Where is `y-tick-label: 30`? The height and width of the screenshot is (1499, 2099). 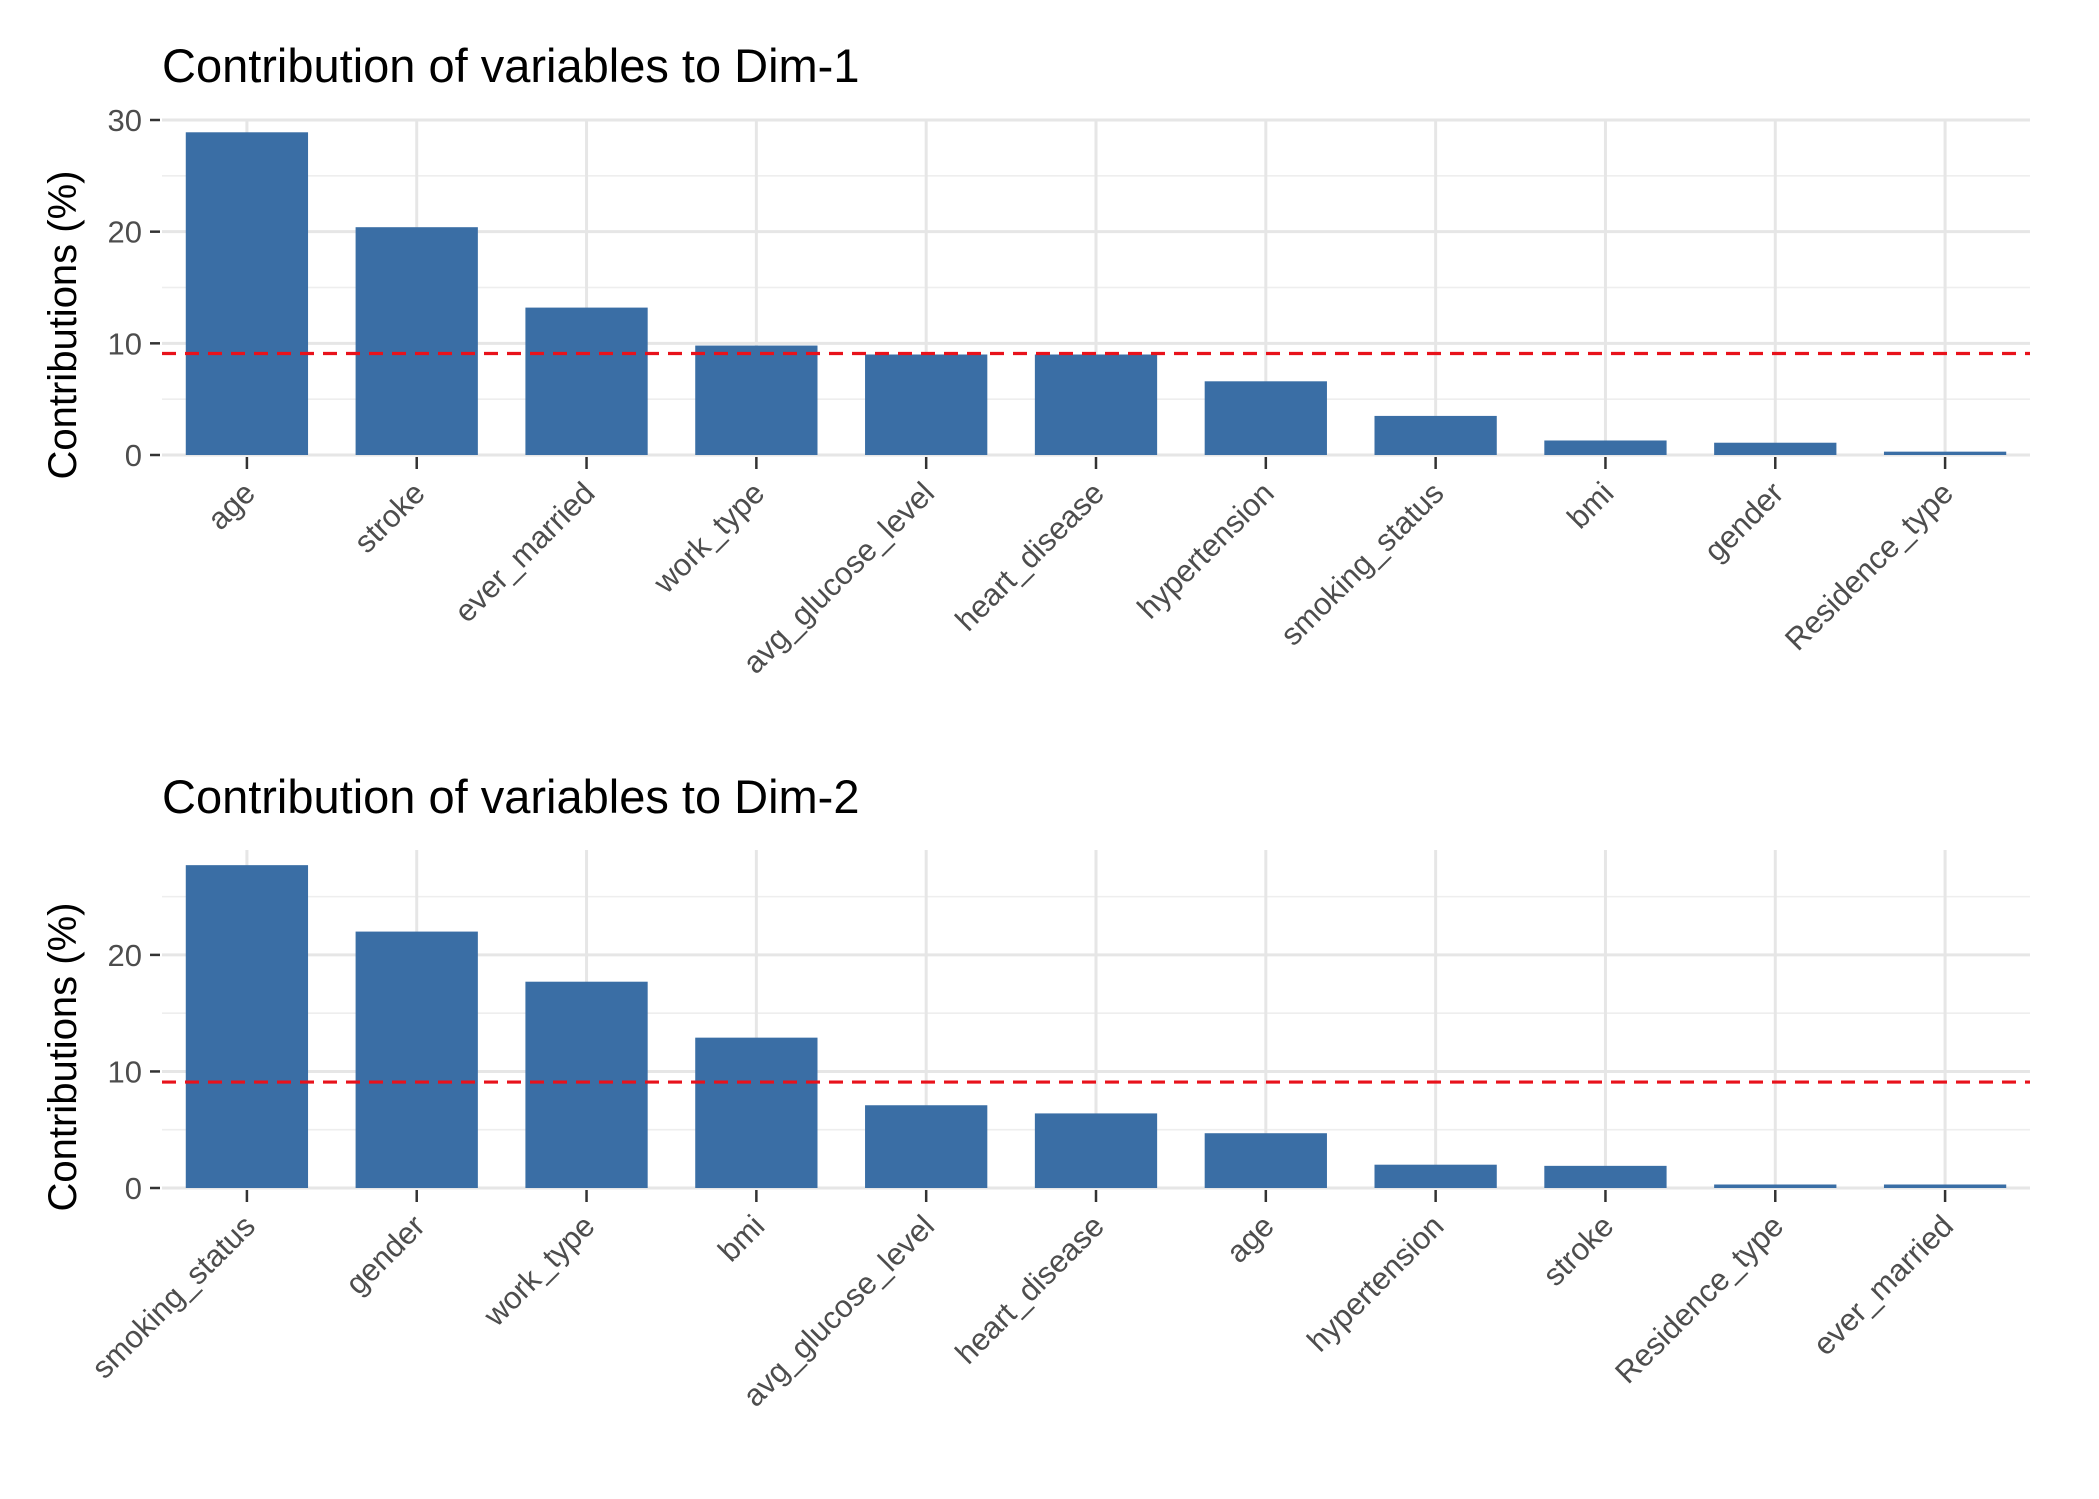
y-tick-label: 30 is located at coordinates (125, 120).